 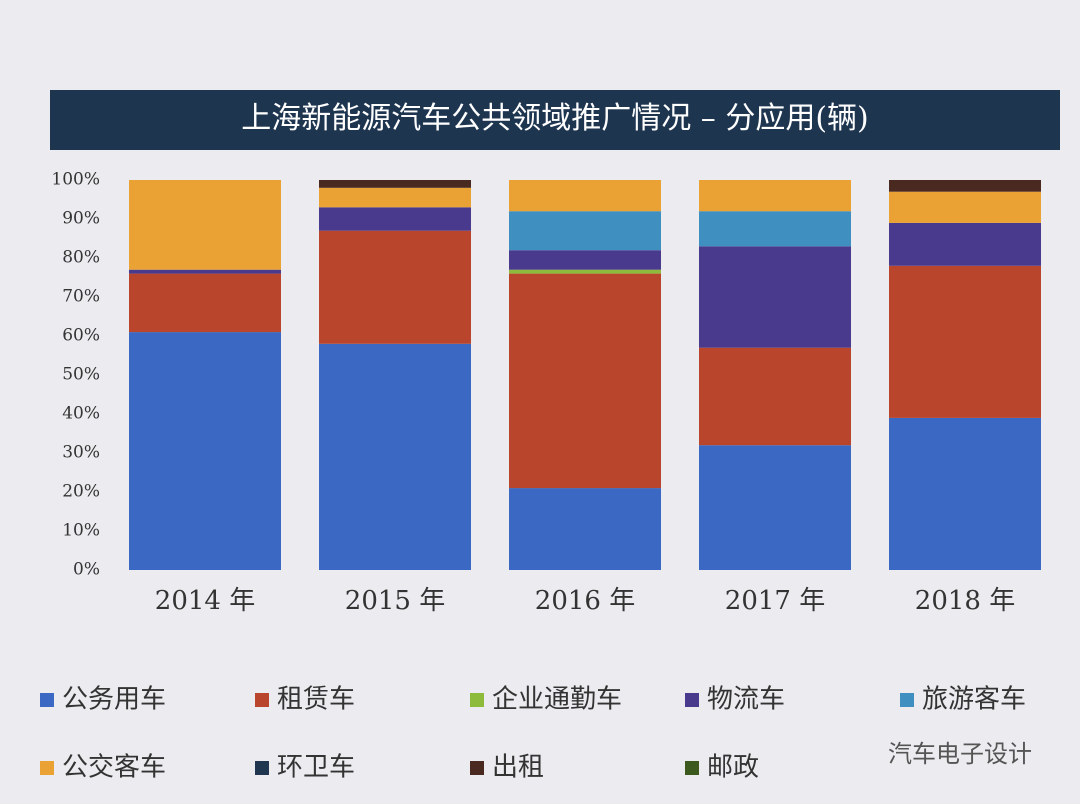 What do you see at coordinates (81, 414) in the screenshot?
I see `y-tick-label: 40%` at bounding box center [81, 414].